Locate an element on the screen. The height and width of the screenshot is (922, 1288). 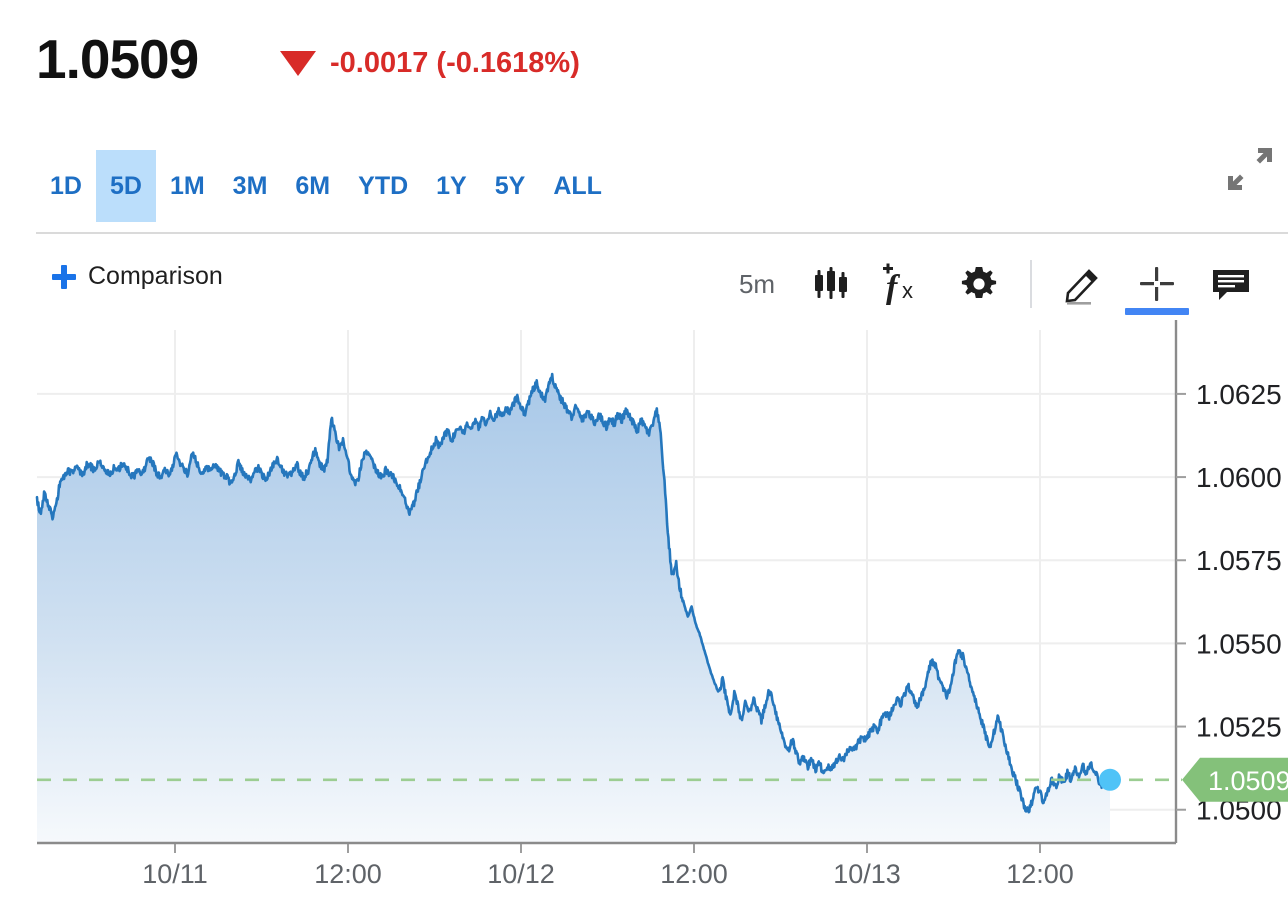
indicators-fx-icon: f x is located at coordinates (905, 284).